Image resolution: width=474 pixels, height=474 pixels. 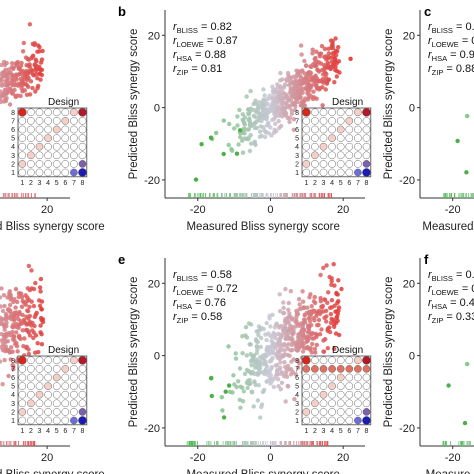 I want to click on x-axis-title: Measure, so click(x=448, y=471).